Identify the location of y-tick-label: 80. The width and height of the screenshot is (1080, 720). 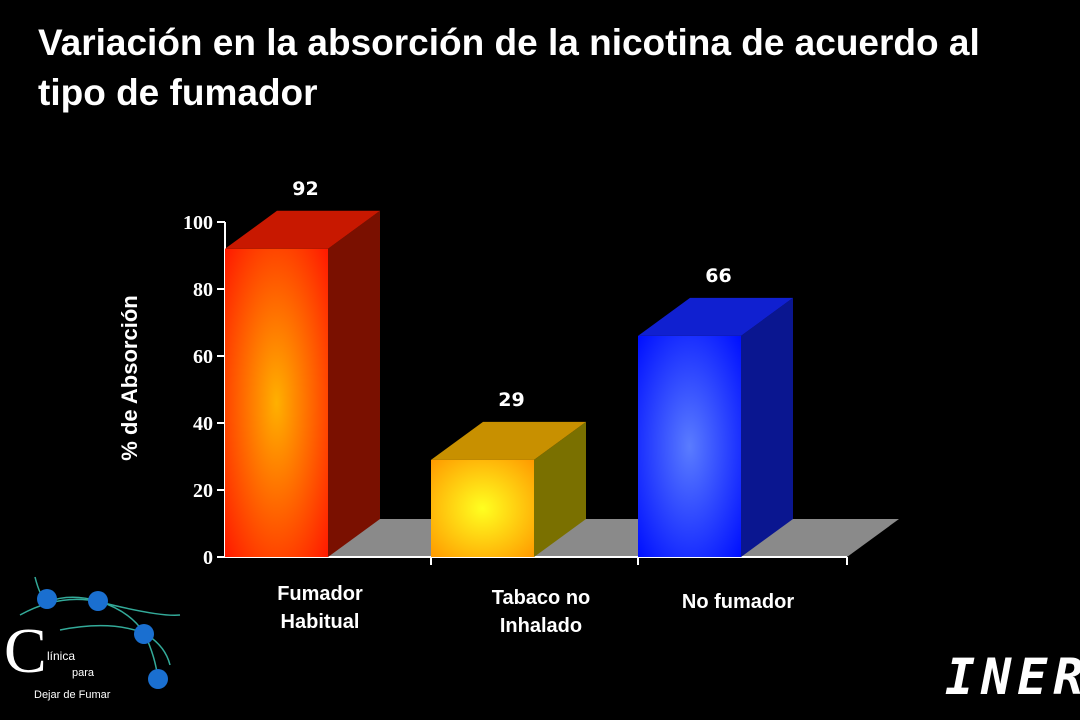
(203, 290).